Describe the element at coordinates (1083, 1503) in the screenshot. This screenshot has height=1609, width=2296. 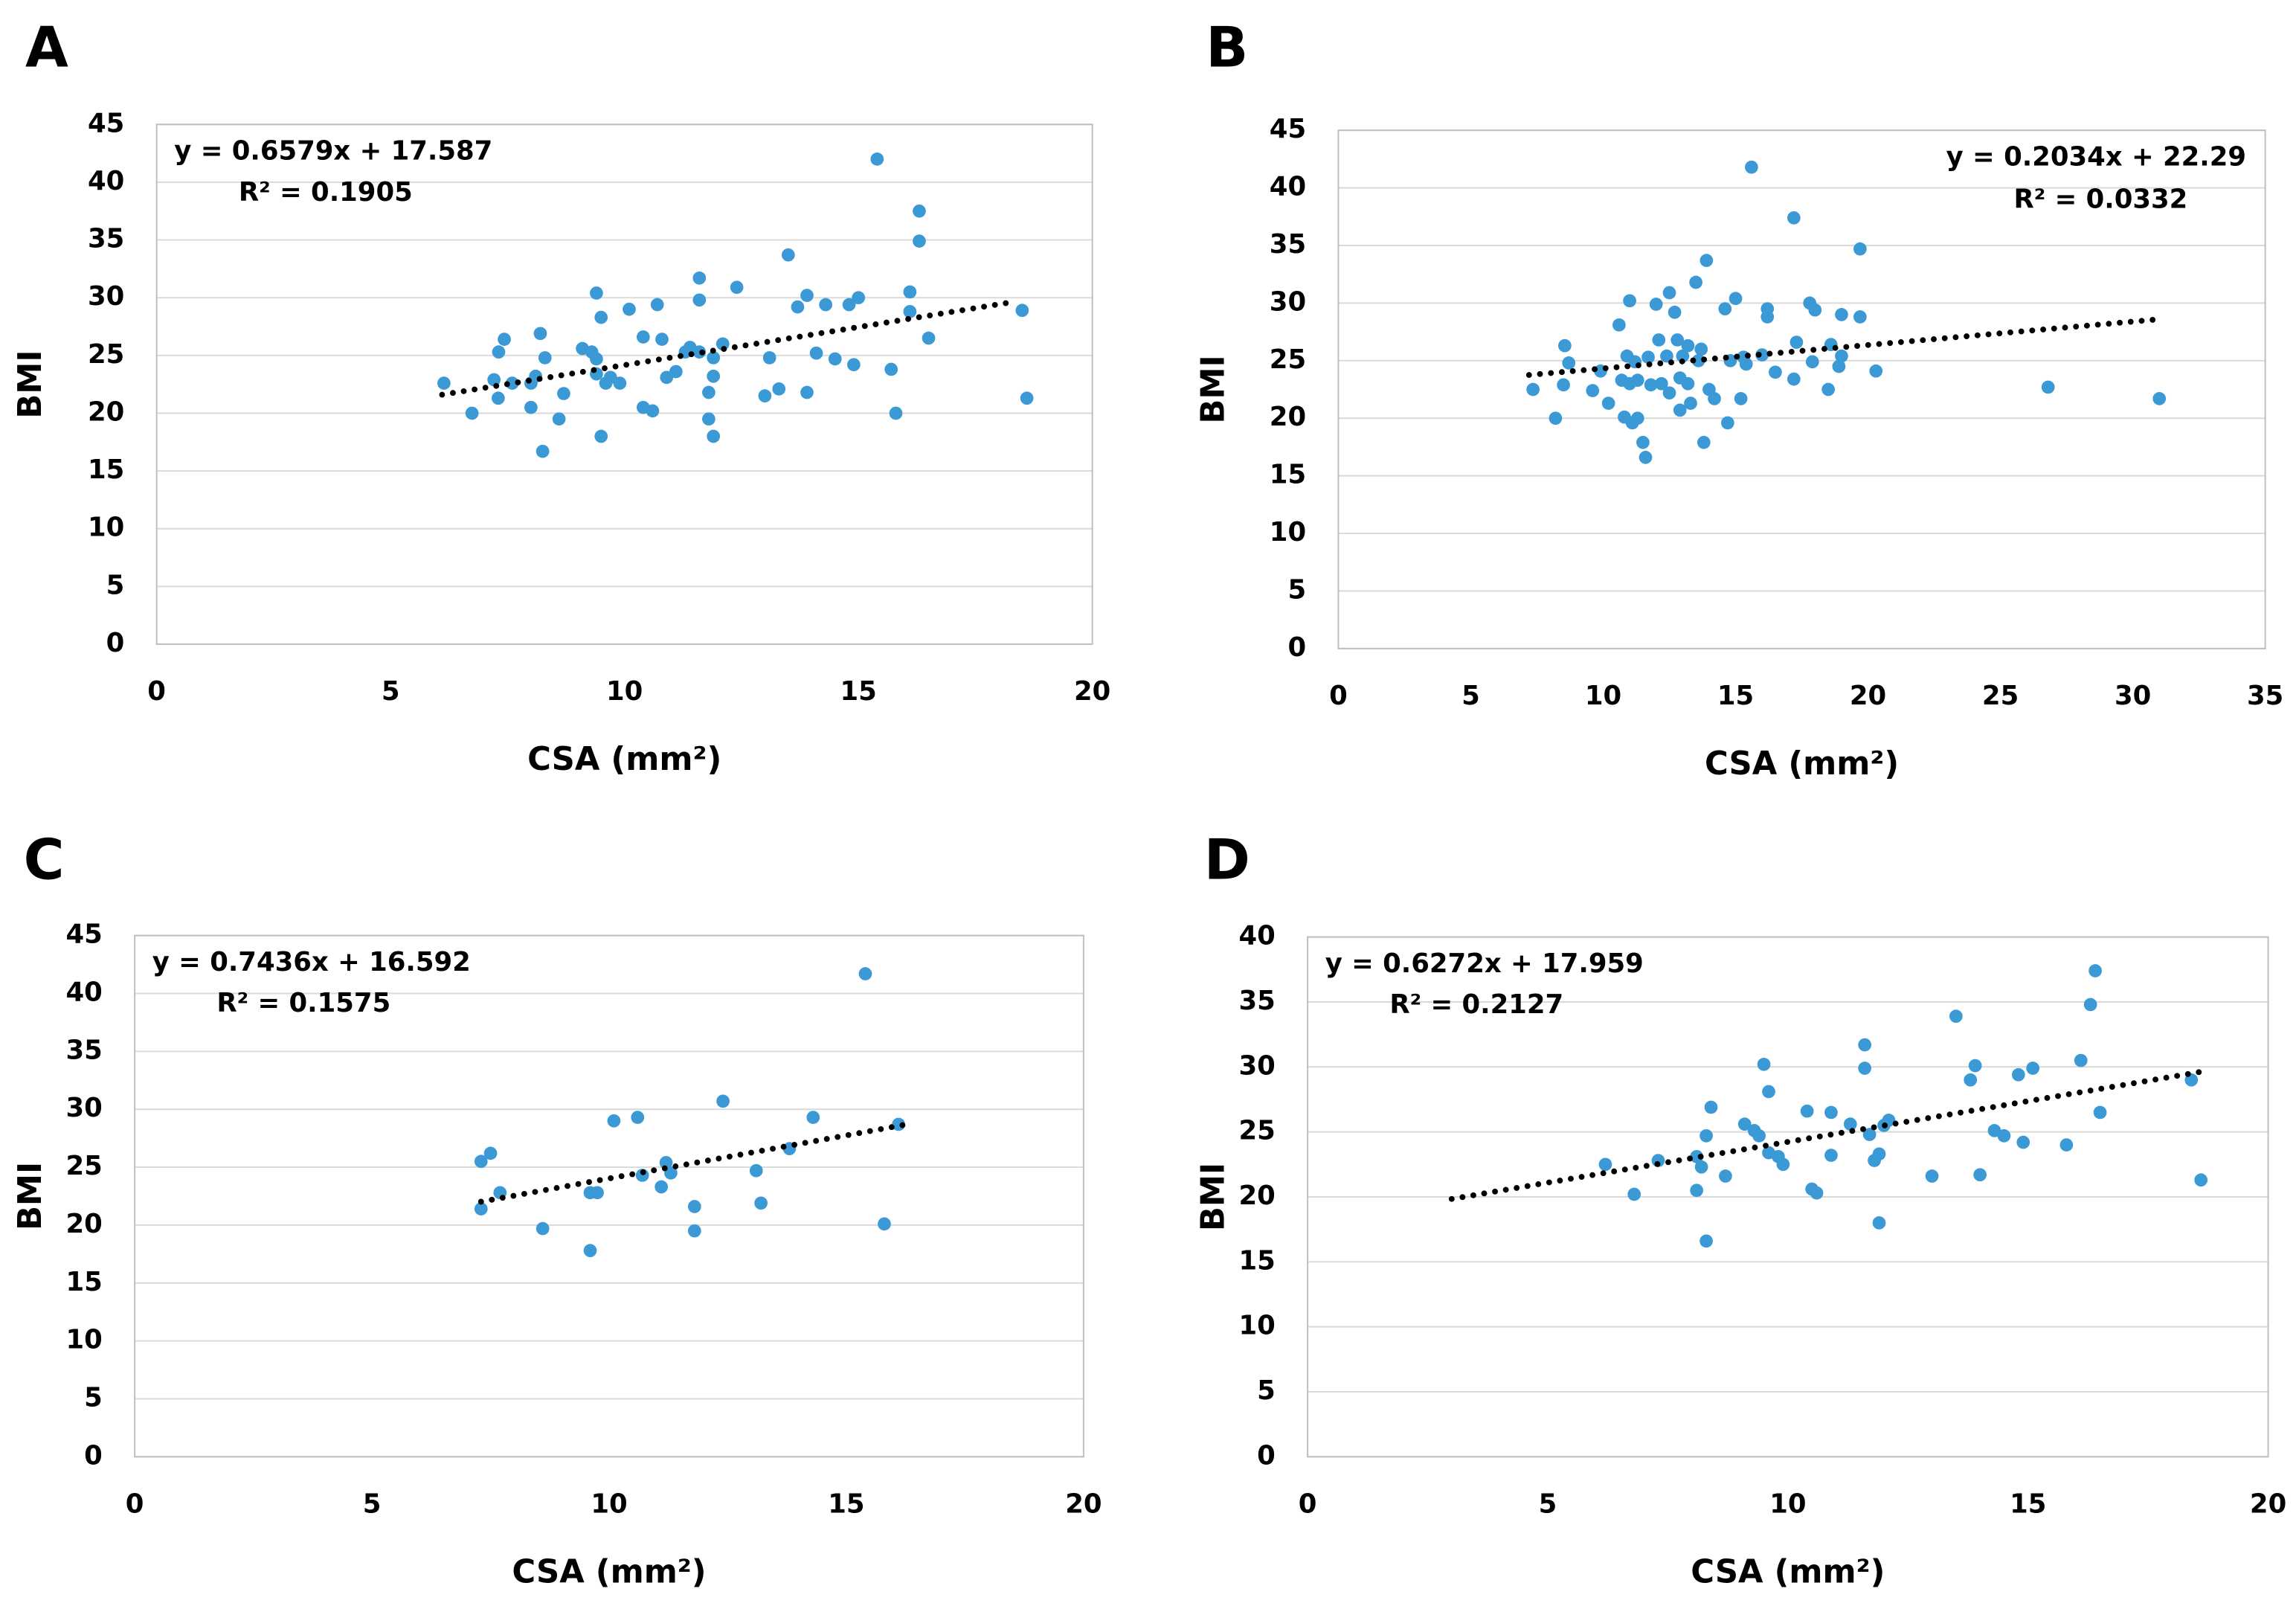
I see `x-tick-label: 20` at that location.